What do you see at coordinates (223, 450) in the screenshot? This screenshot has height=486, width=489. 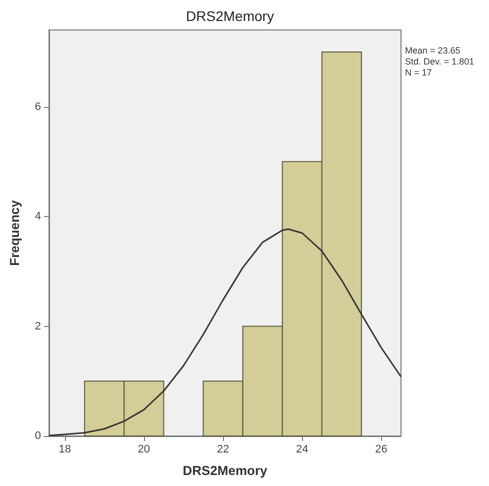 I see `x-tick-label: 22` at bounding box center [223, 450].